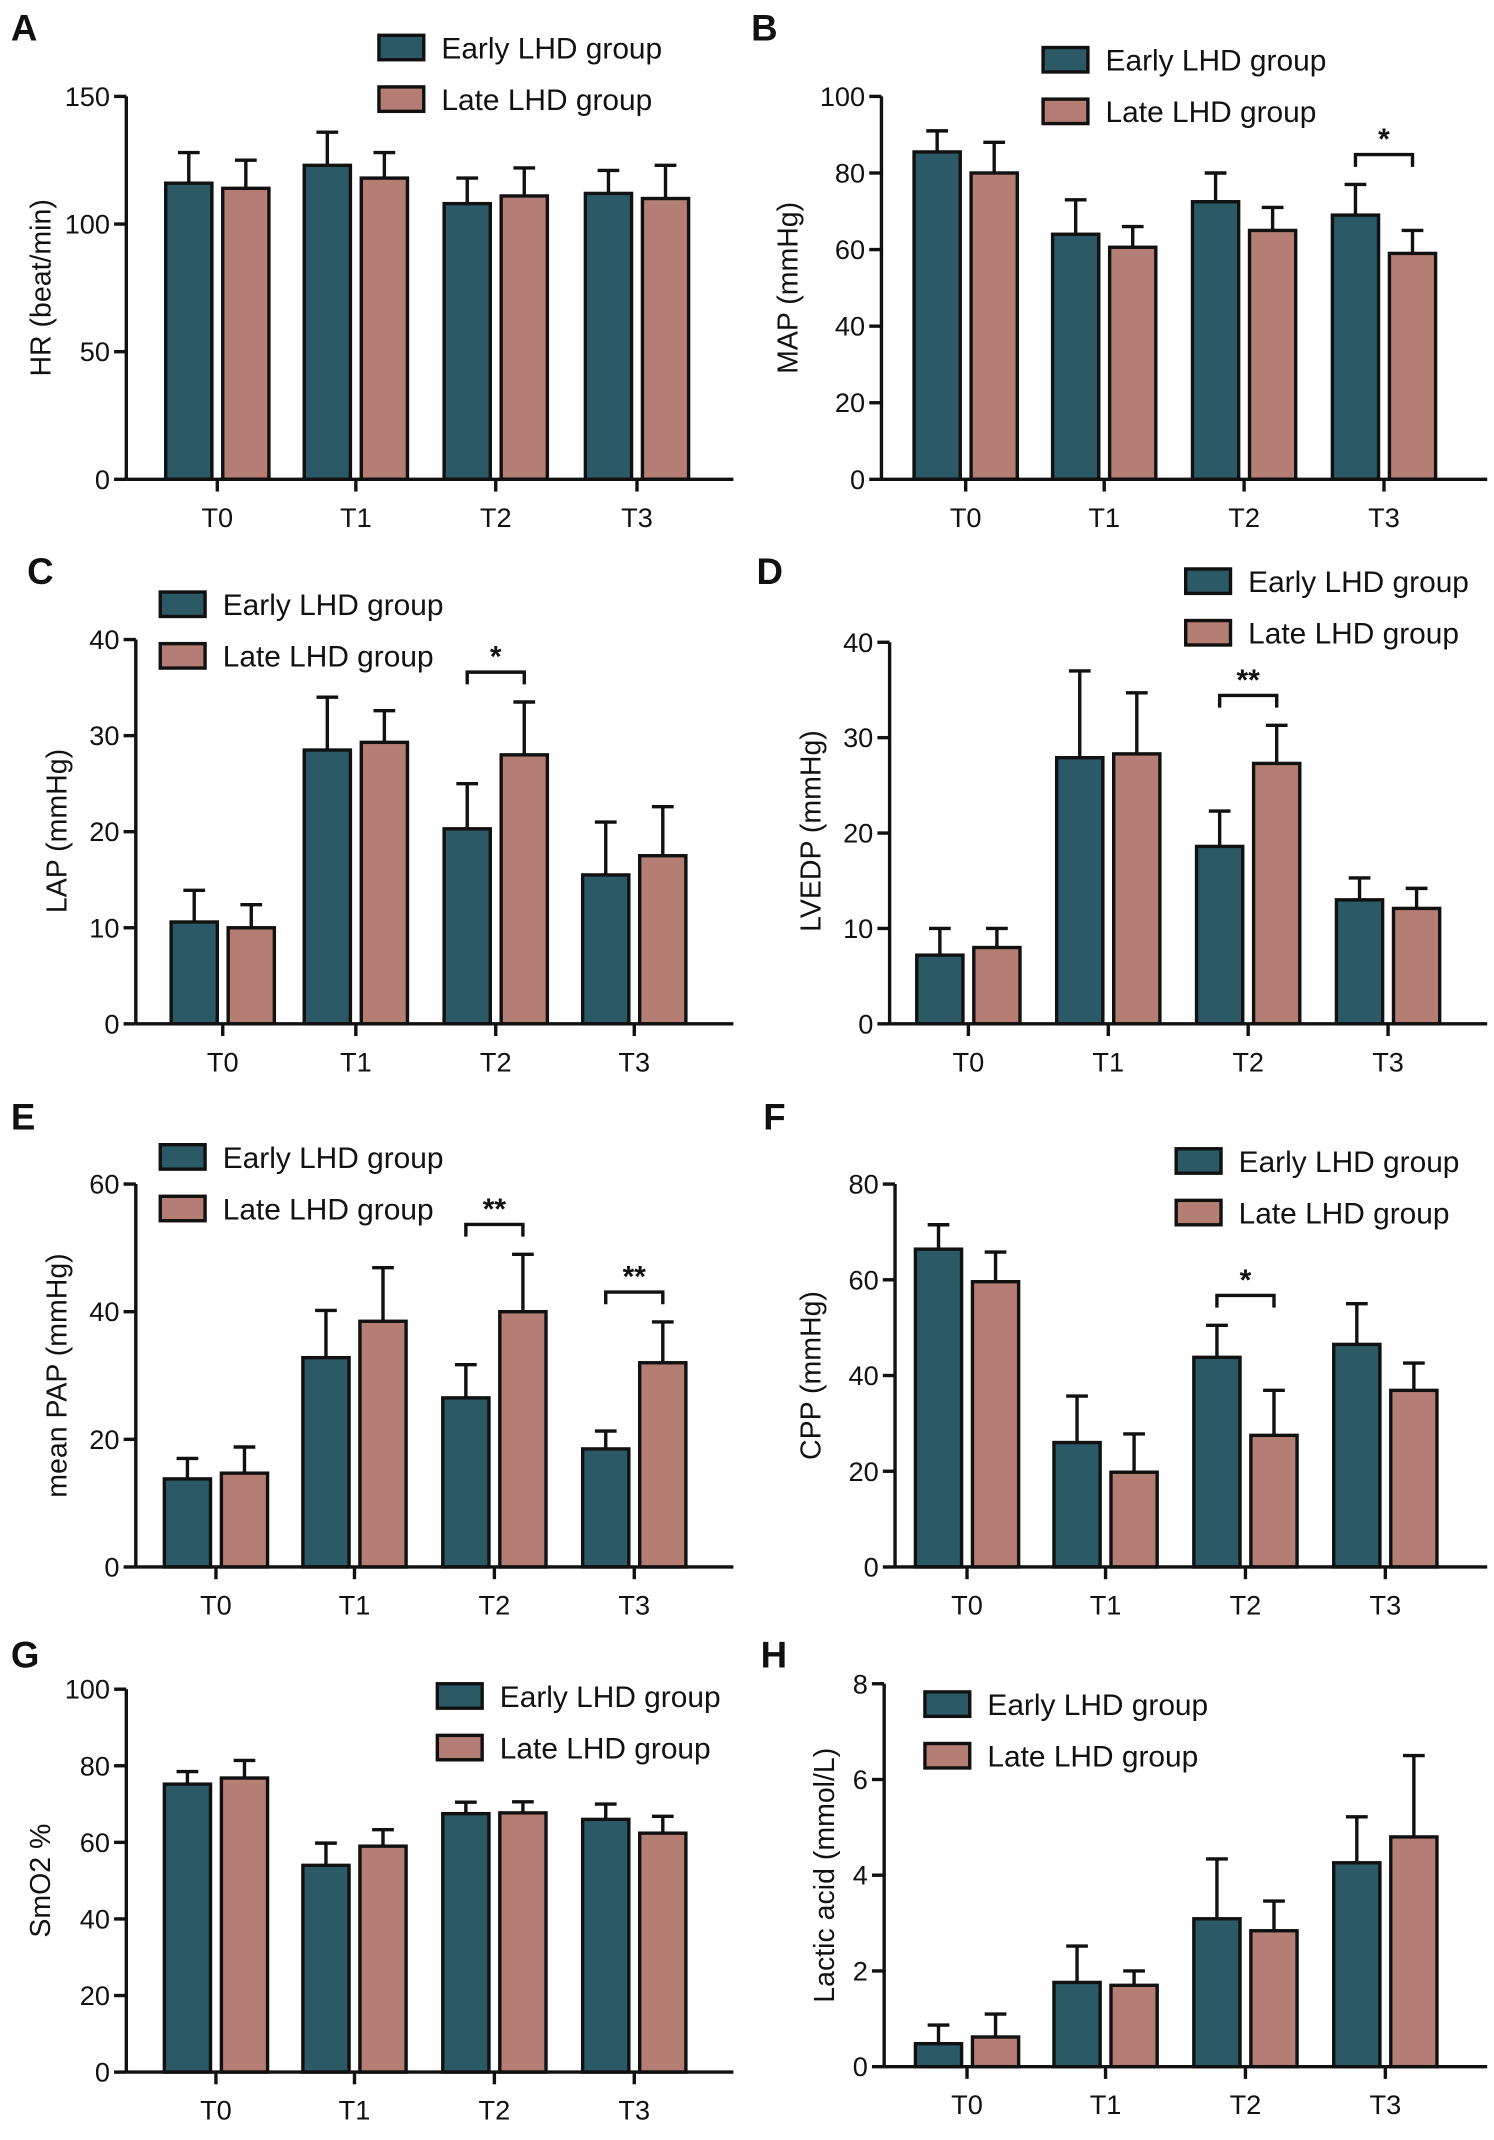 The height and width of the screenshot is (2140, 1494). I want to click on y-axis-label: mean PAP (mmHg), so click(58, 1375).